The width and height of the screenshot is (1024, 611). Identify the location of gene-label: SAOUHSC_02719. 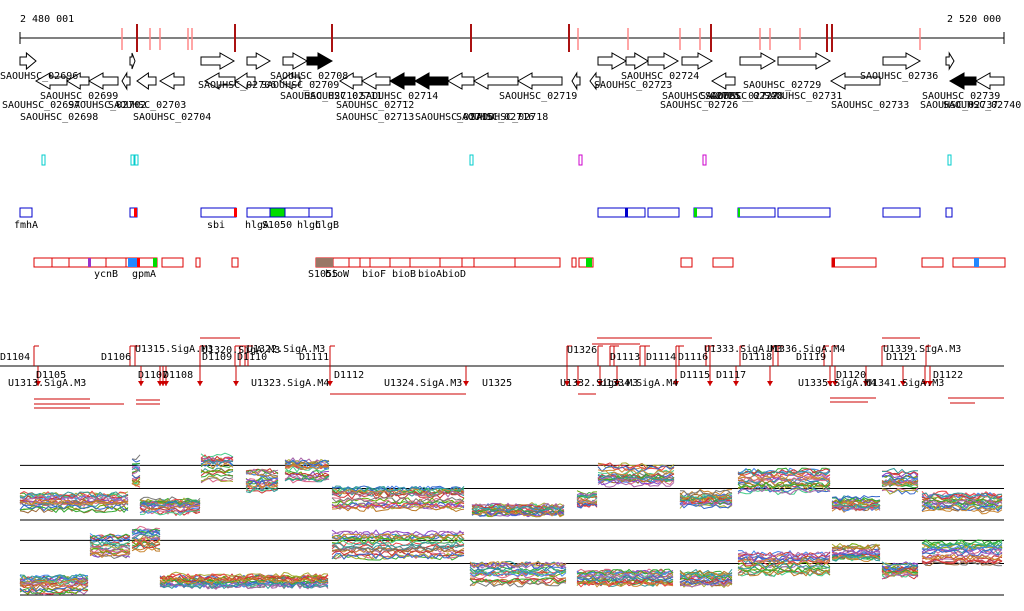
(538, 96).